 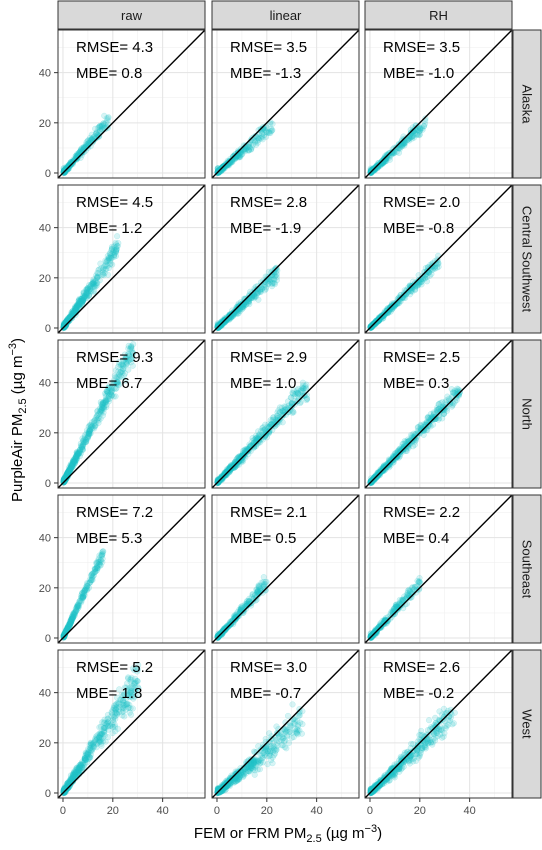 I want to click on mbe-label: MBE= -1.0, so click(x=418, y=73).